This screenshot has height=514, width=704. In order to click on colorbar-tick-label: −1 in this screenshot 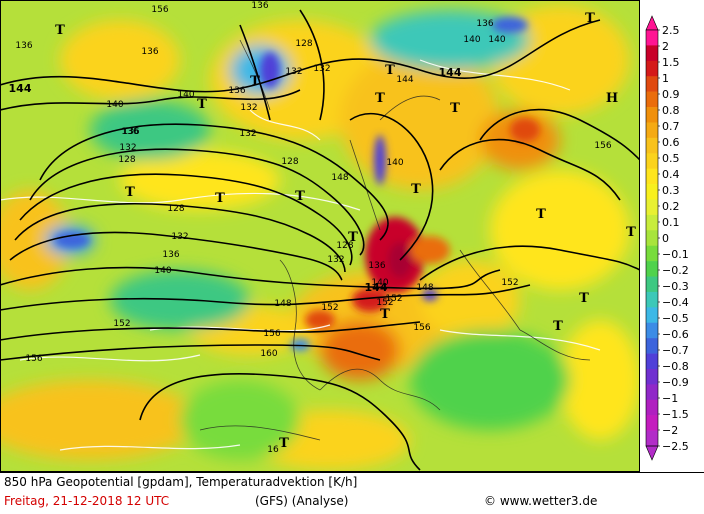, I will do `click(670, 398)`.